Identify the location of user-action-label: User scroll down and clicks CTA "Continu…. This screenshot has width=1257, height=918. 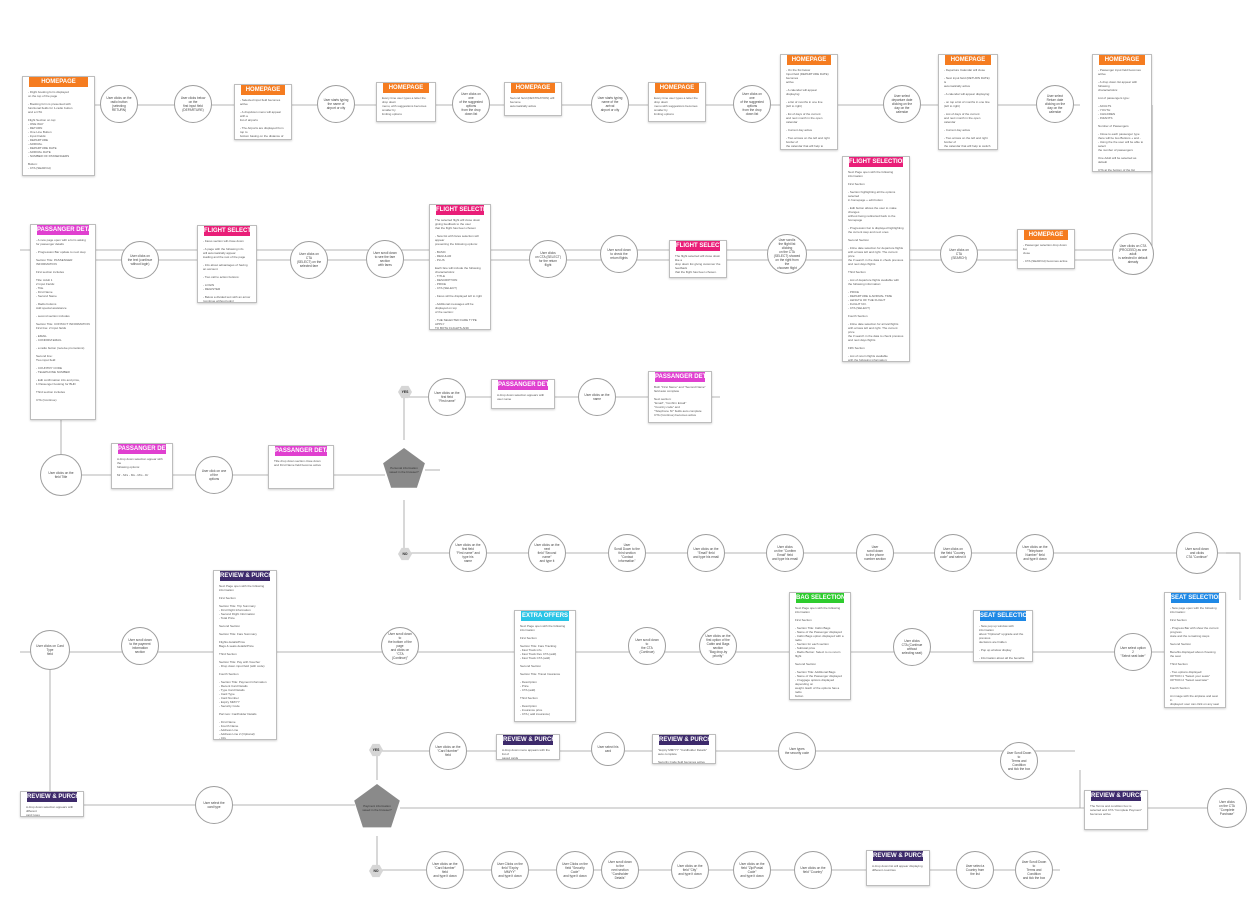
(1197, 553).